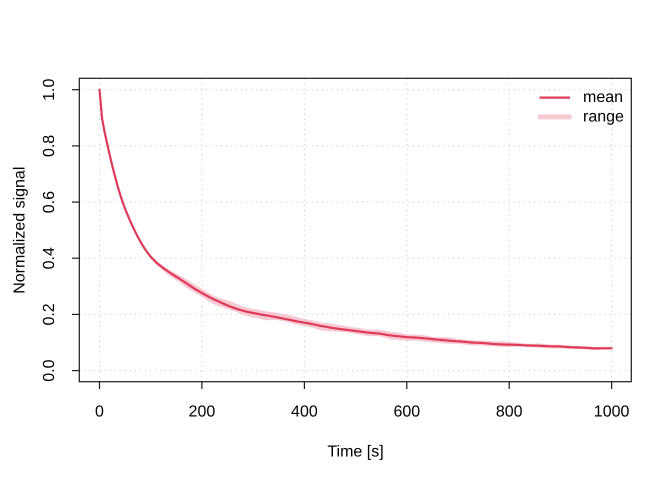 This screenshot has width=672, height=480. I want to click on svg-text: 600, so click(406, 411).